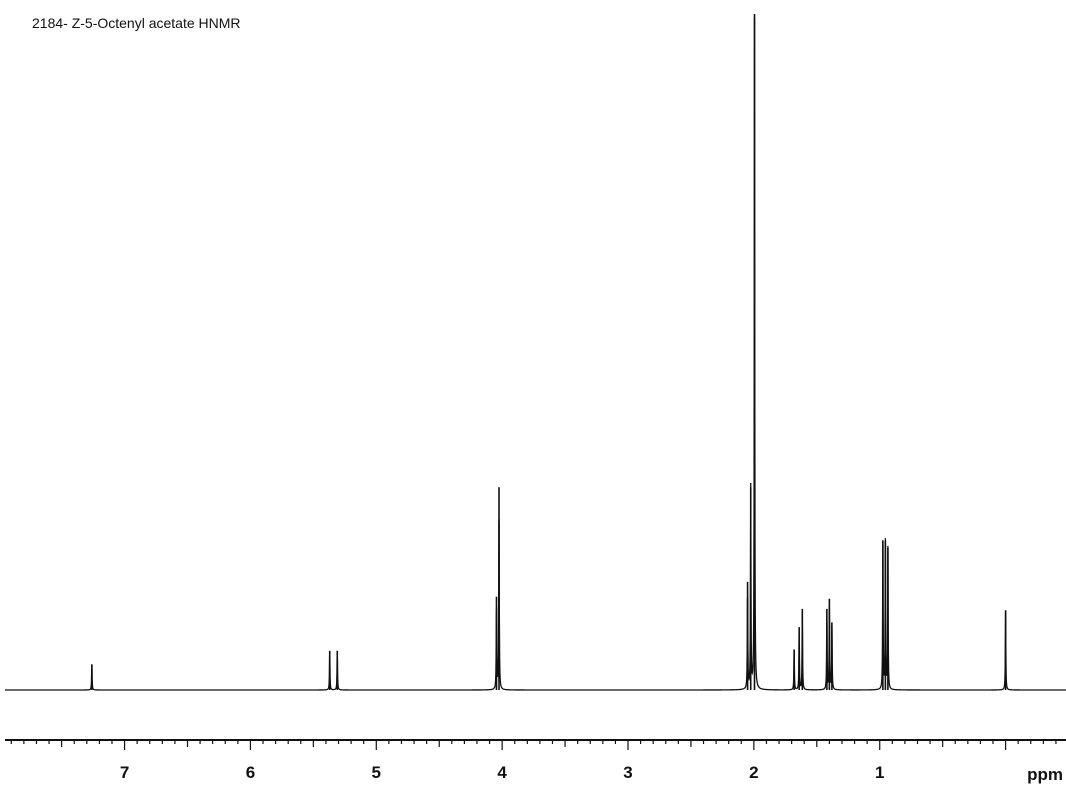  Describe the element at coordinates (879, 772) in the screenshot. I see `x-tick-label-1: 1` at that location.